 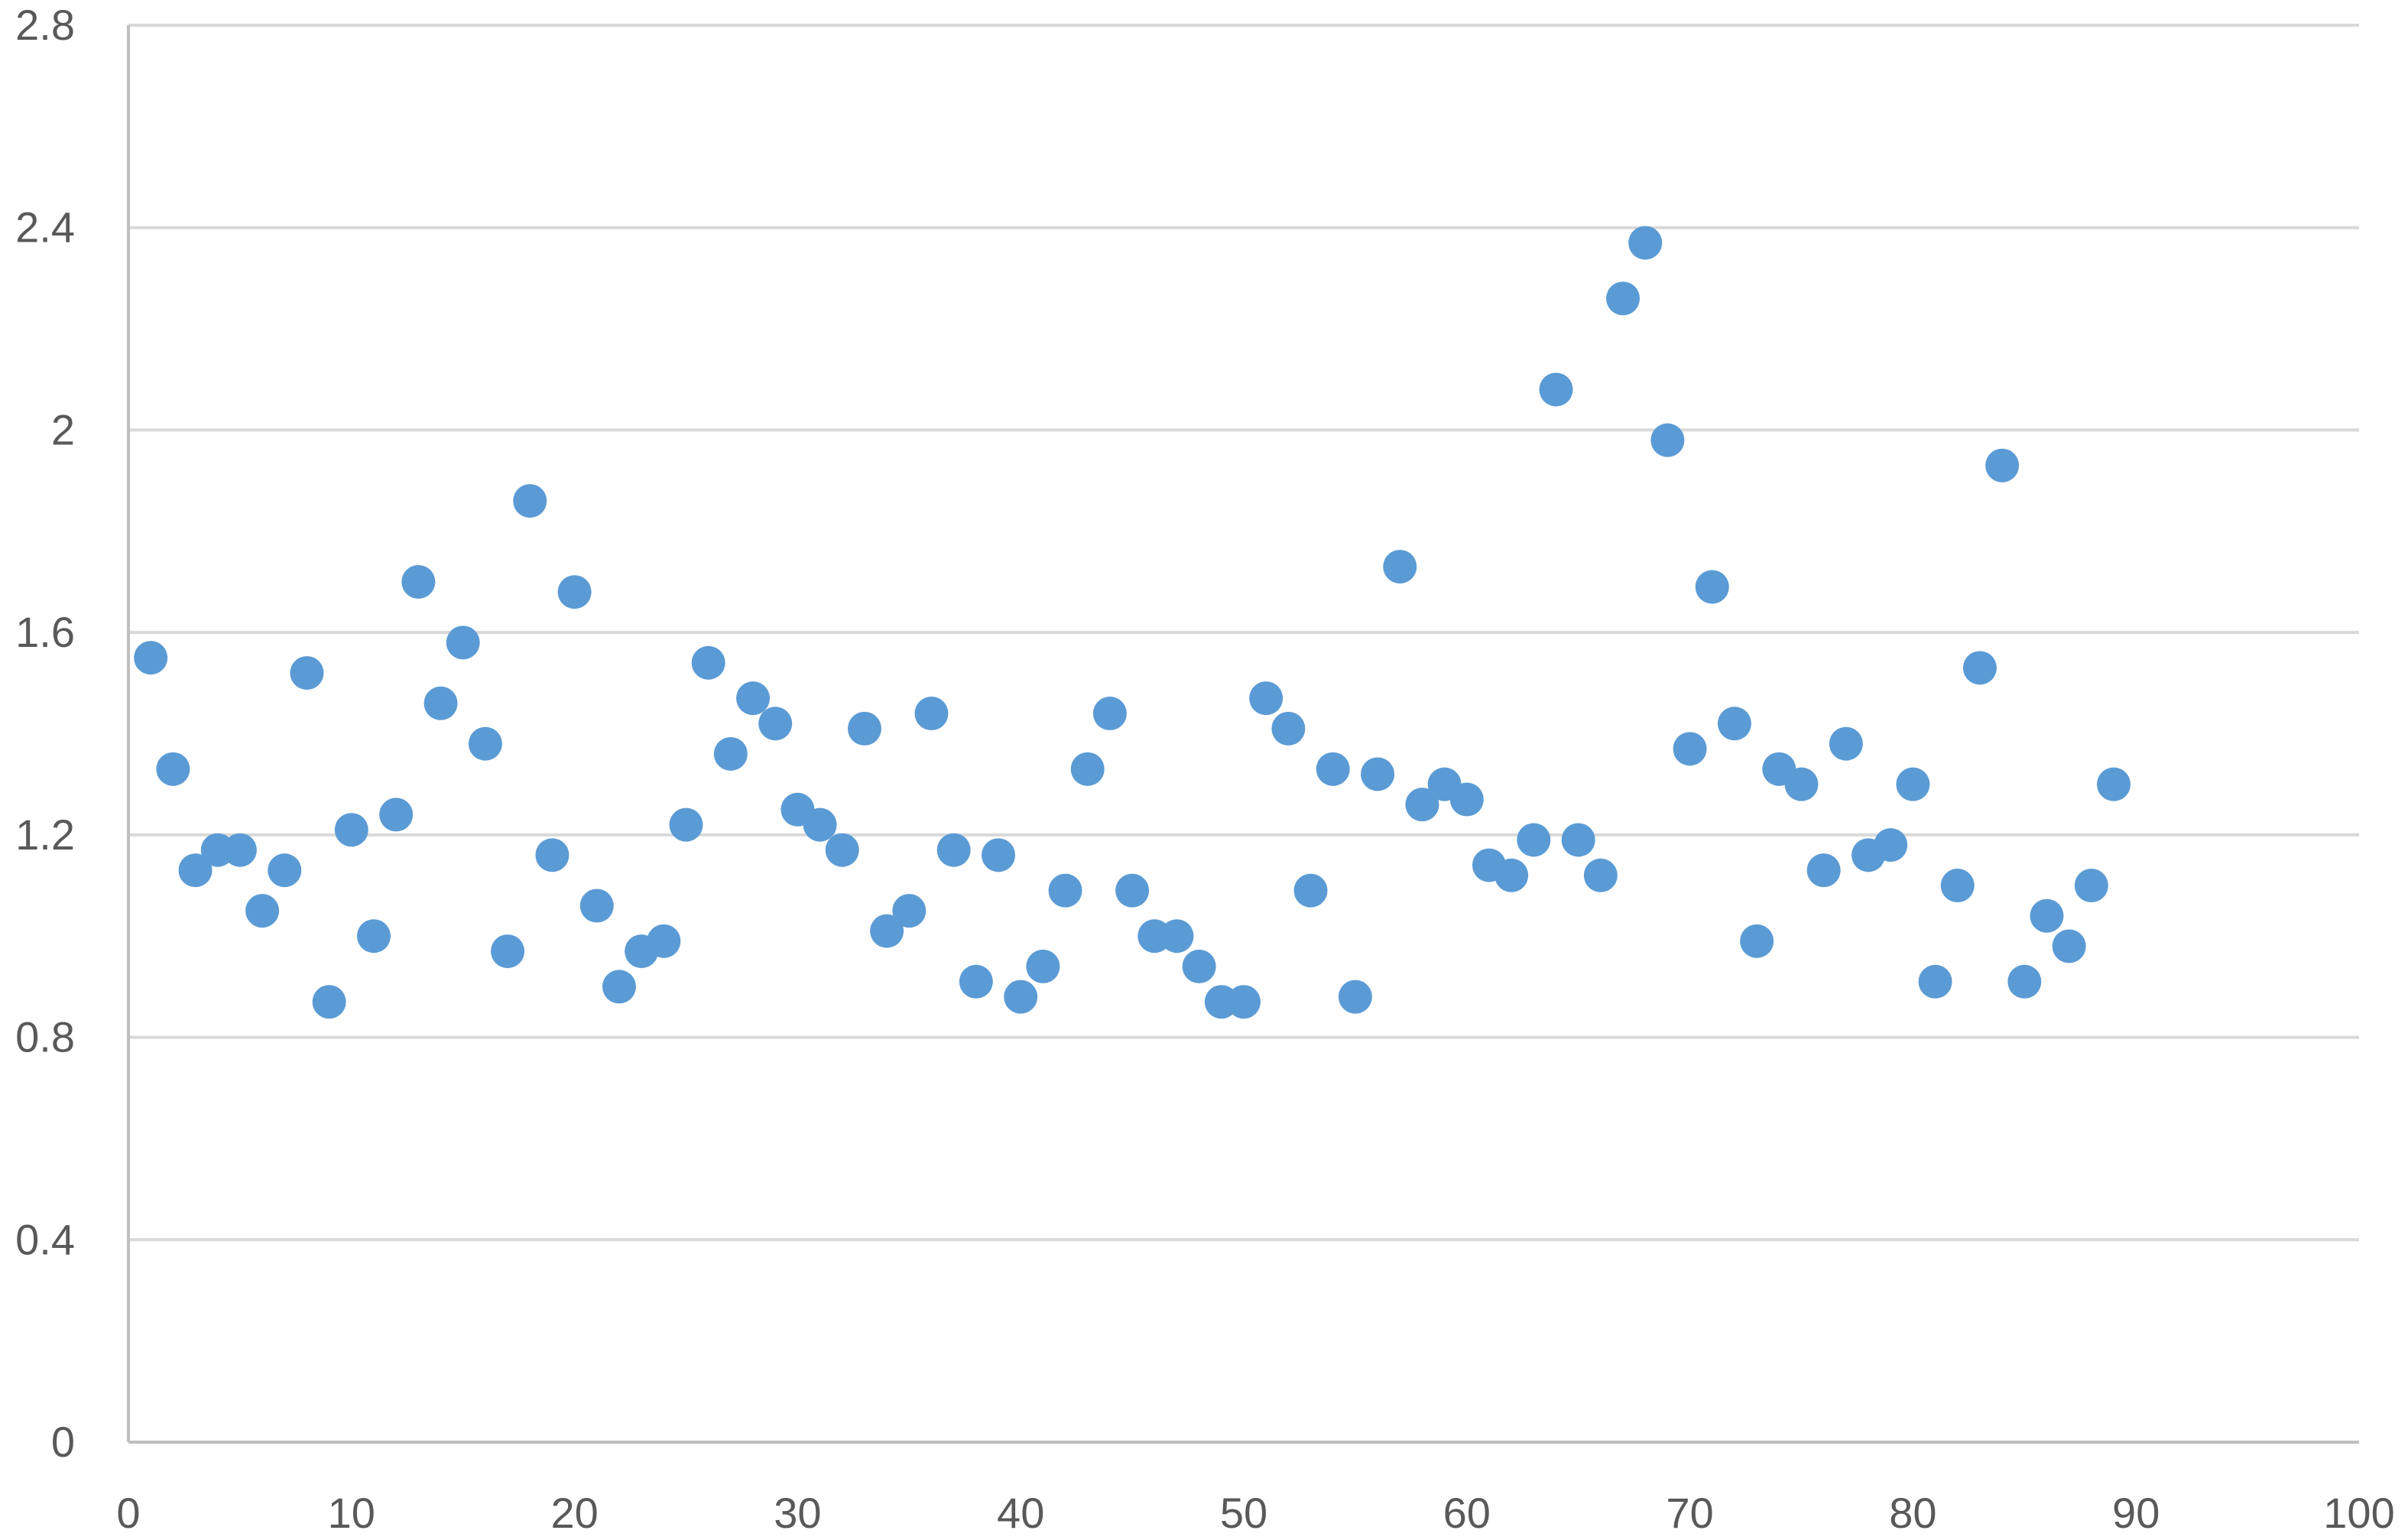 I want to click on x-tick-label: 0, so click(x=128, y=1513).